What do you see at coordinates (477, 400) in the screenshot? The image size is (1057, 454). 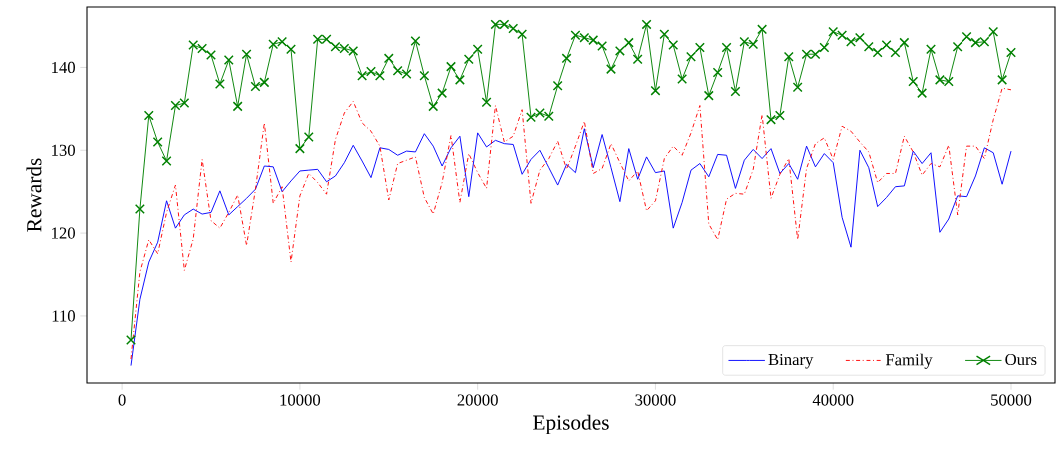 I see `x-tick-label: 20000` at bounding box center [477, 400].